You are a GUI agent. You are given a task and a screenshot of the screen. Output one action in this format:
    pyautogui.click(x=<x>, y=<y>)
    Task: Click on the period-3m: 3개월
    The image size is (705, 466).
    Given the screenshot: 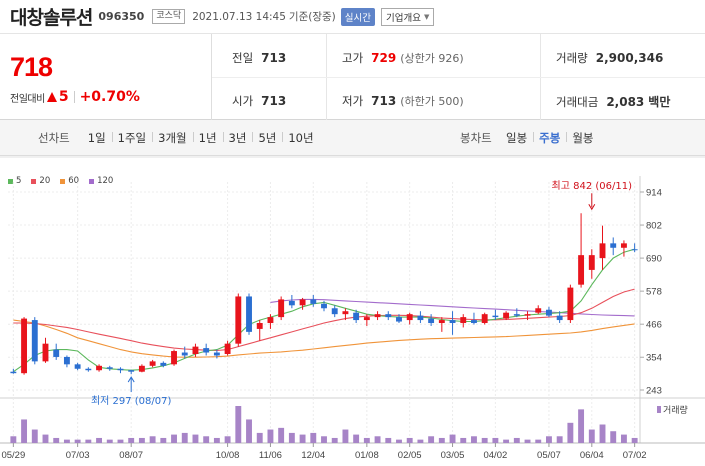 What is the action you would take?
    pyautogui.click(x=172, y=138)
    